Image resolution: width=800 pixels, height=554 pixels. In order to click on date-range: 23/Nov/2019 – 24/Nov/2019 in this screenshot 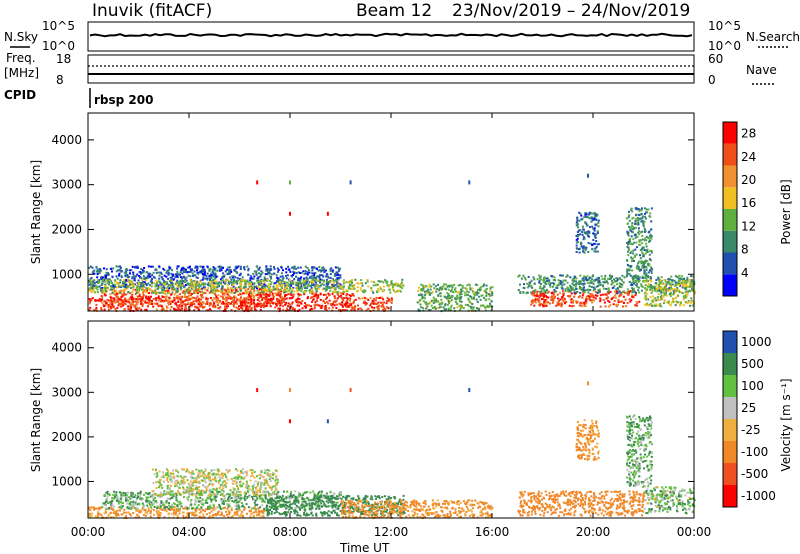, I will do `click(571, 11)`.